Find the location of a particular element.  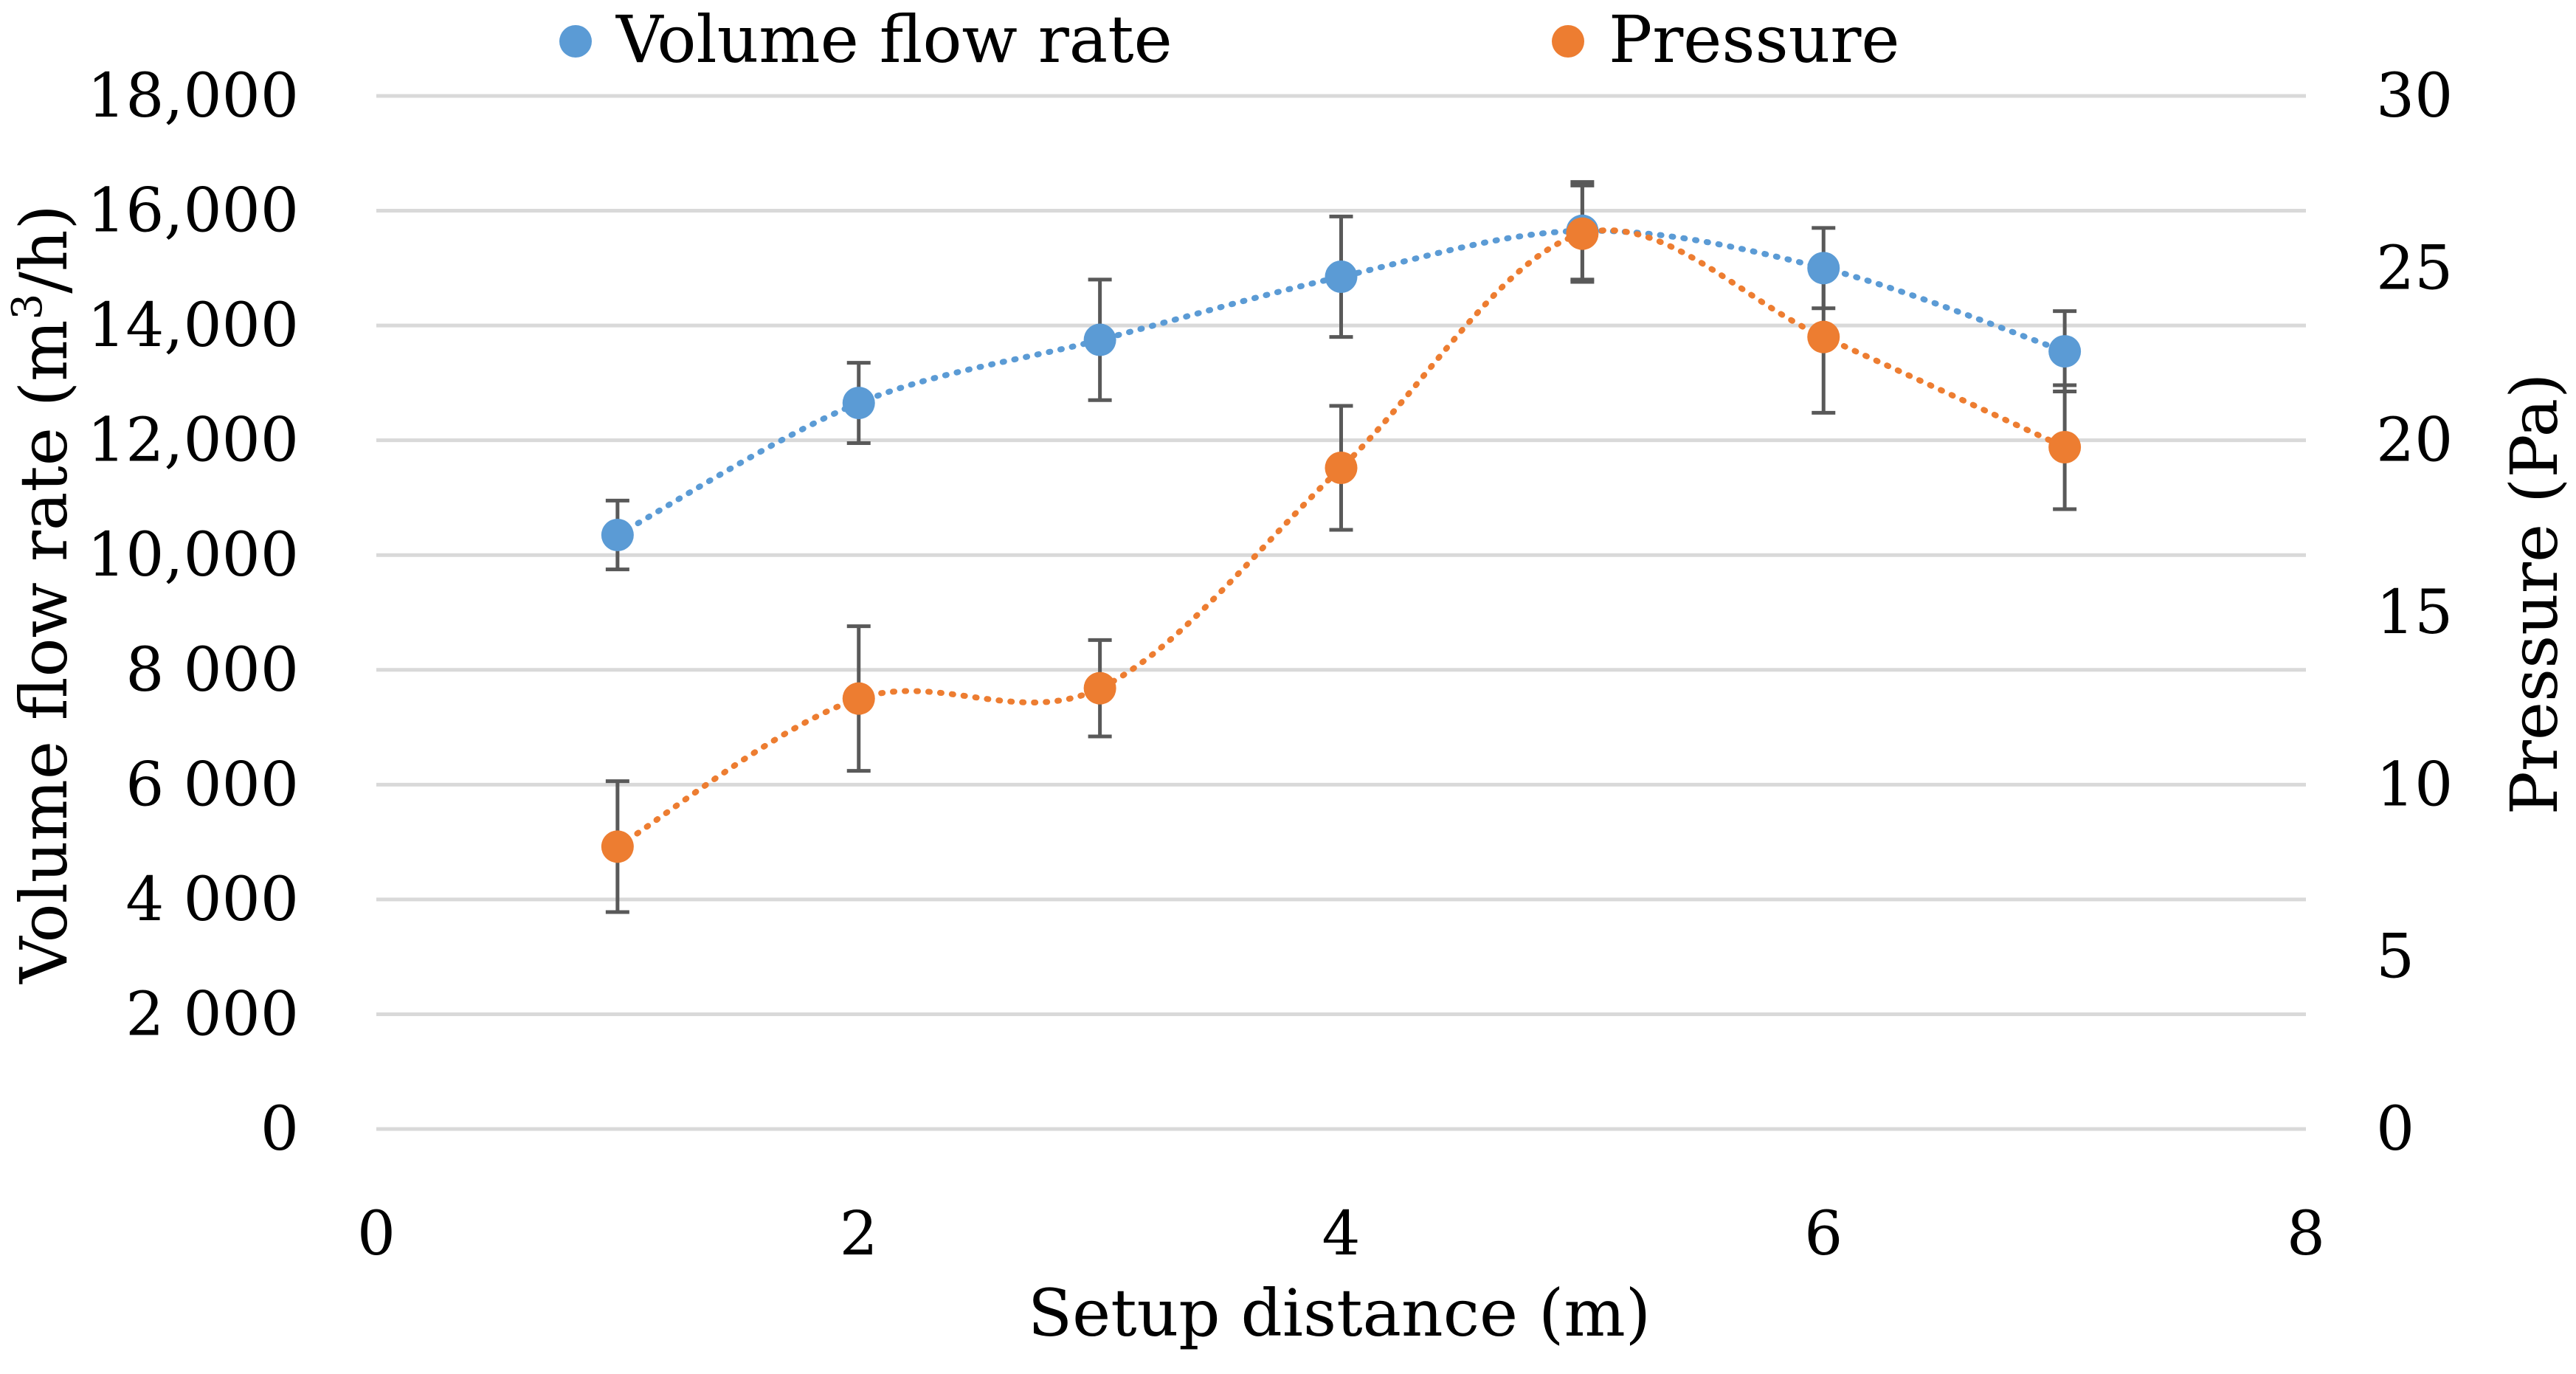

legend-marker-volume-flow-rate is located at coordinates (576, 41).